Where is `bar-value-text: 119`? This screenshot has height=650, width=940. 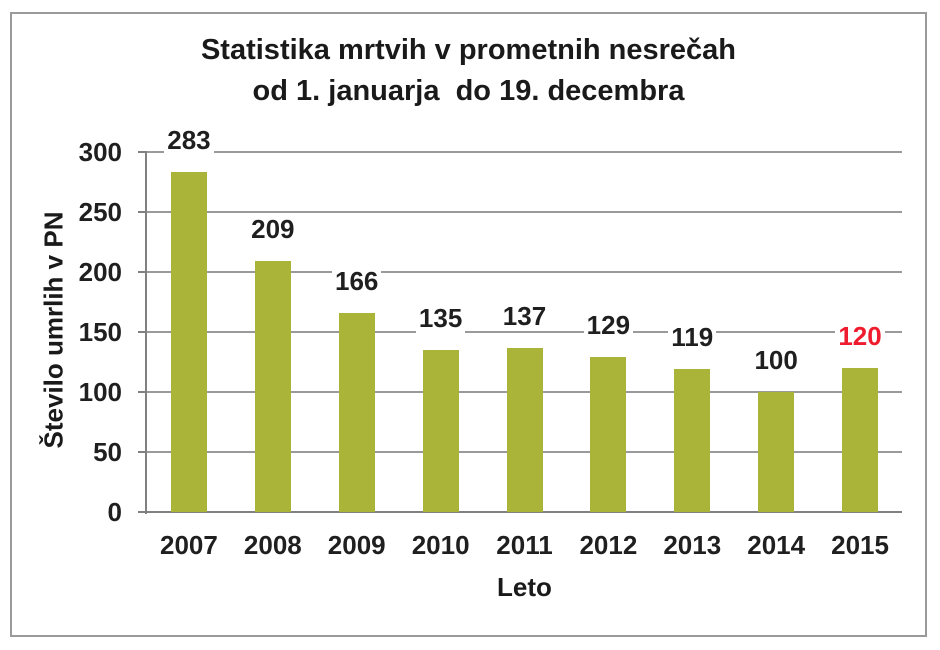 bar-value-text: 119 is located at coordinates (692, 337).